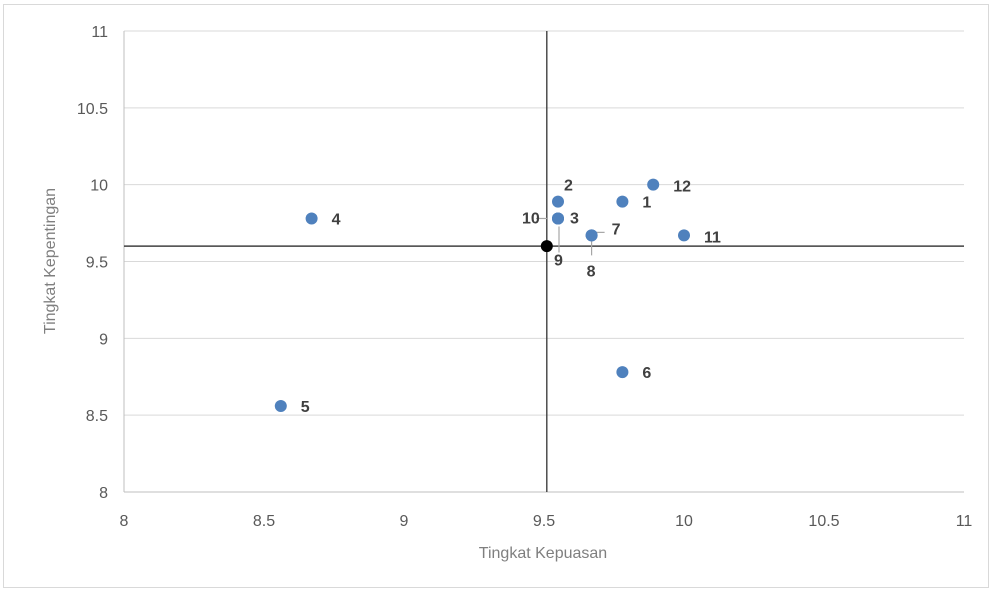 The image size is (992, 591). What do you see at coordinates (646, 373) in the screenshot?
I see `point-label-6: 6` at bounding box center [646, 373].